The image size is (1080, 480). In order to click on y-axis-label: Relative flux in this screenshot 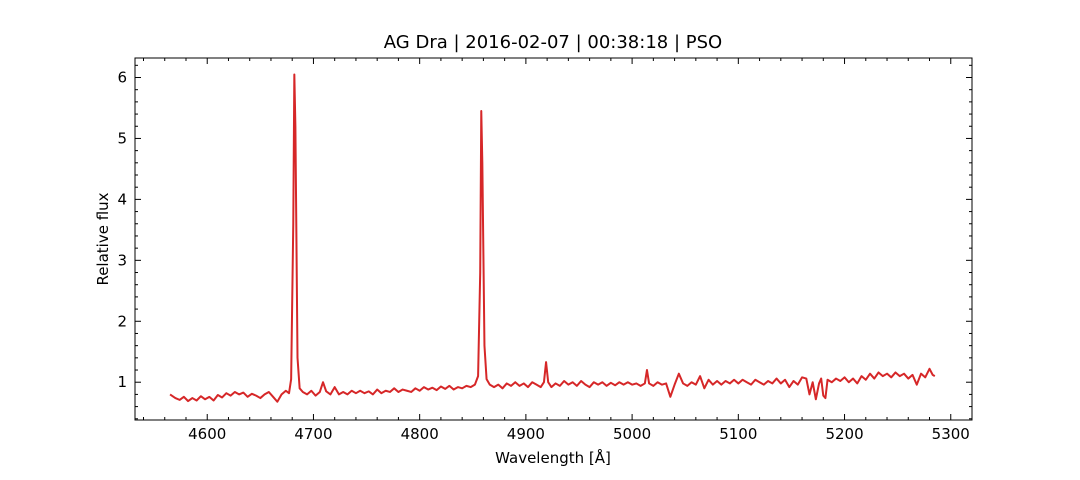, I will do `click(103, 238)`.